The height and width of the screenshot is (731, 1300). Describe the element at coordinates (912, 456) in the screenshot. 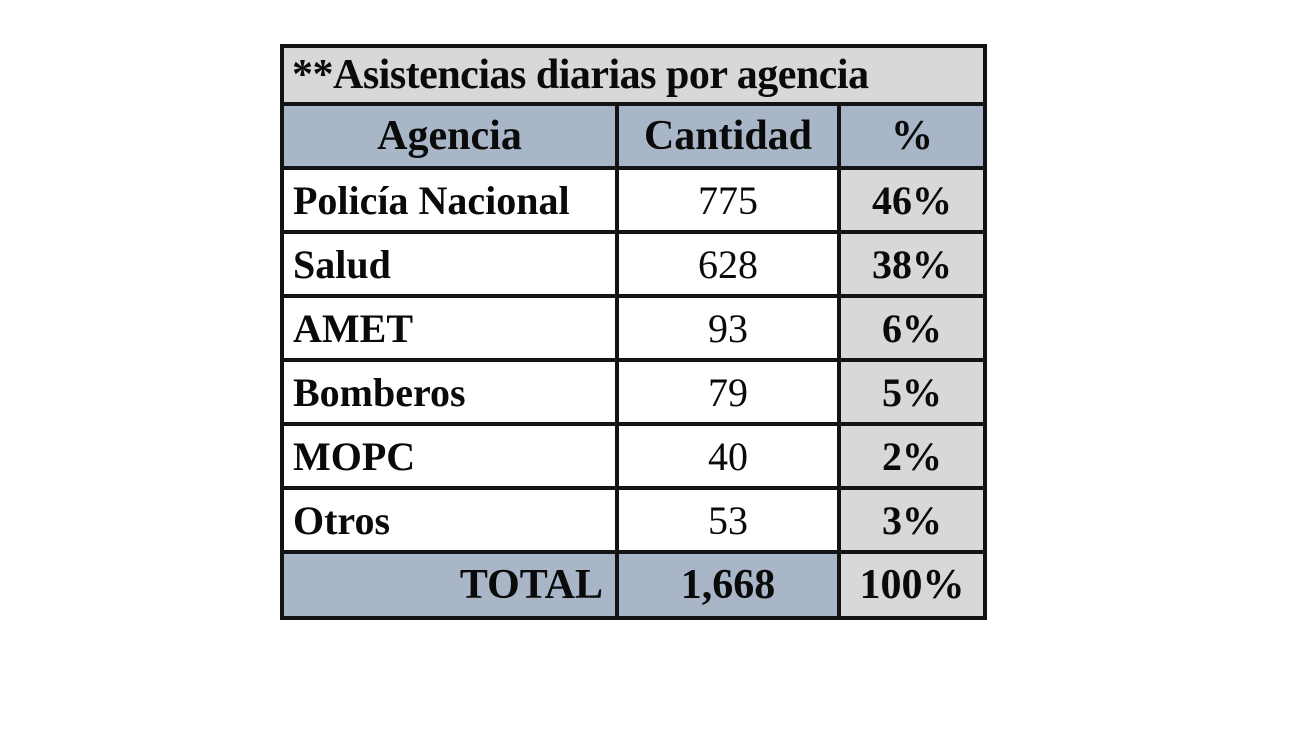

I see `pct-cell: 2%` at that location.